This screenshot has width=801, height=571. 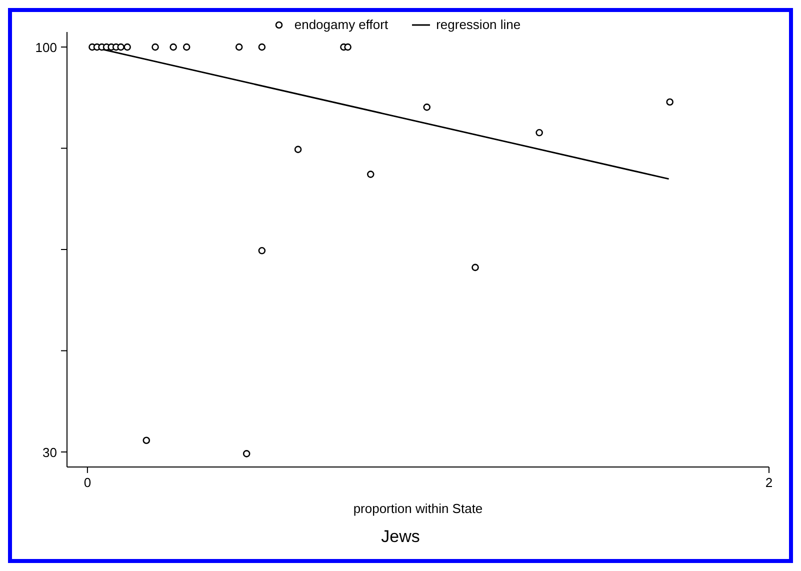 I want to click on x-tick-label: 2, so click(x=769, y=482).